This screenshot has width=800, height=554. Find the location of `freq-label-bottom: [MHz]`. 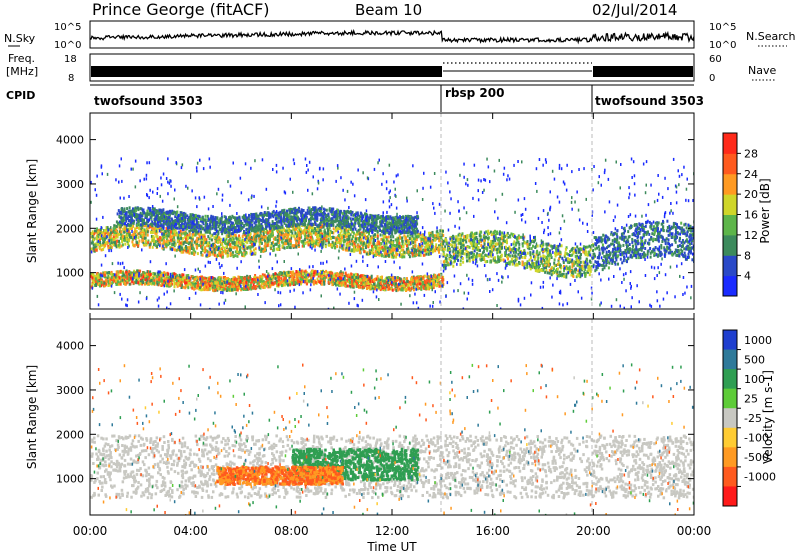

freq-label-bottom: [MHz] is located at coordinates (22, 71).